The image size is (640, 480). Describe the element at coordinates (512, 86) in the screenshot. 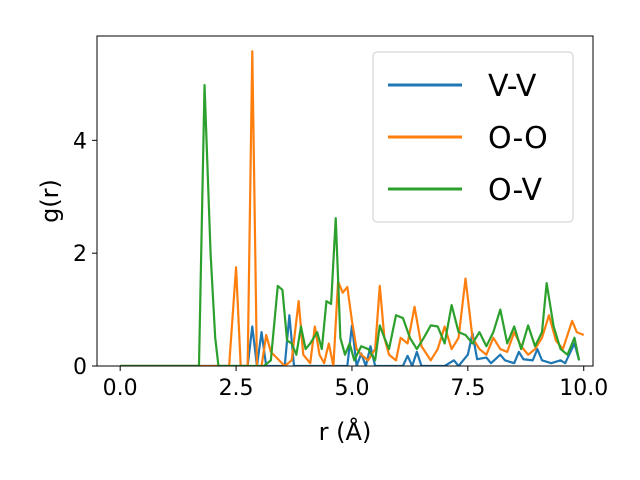

I see `legend-label-v-v: V-V` at that location.